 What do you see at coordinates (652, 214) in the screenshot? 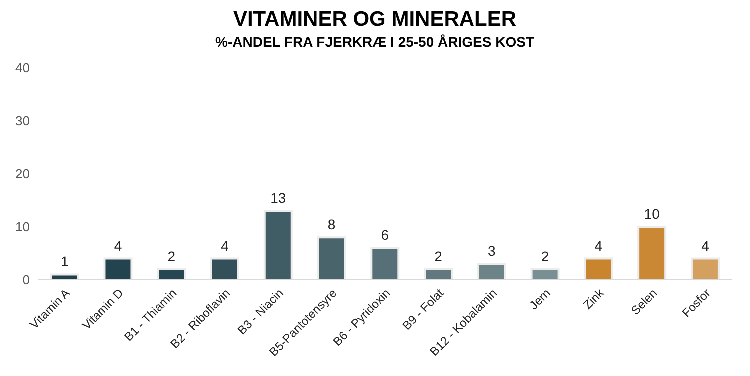
I see `data-label: 10` at bounding box center [652, 214].